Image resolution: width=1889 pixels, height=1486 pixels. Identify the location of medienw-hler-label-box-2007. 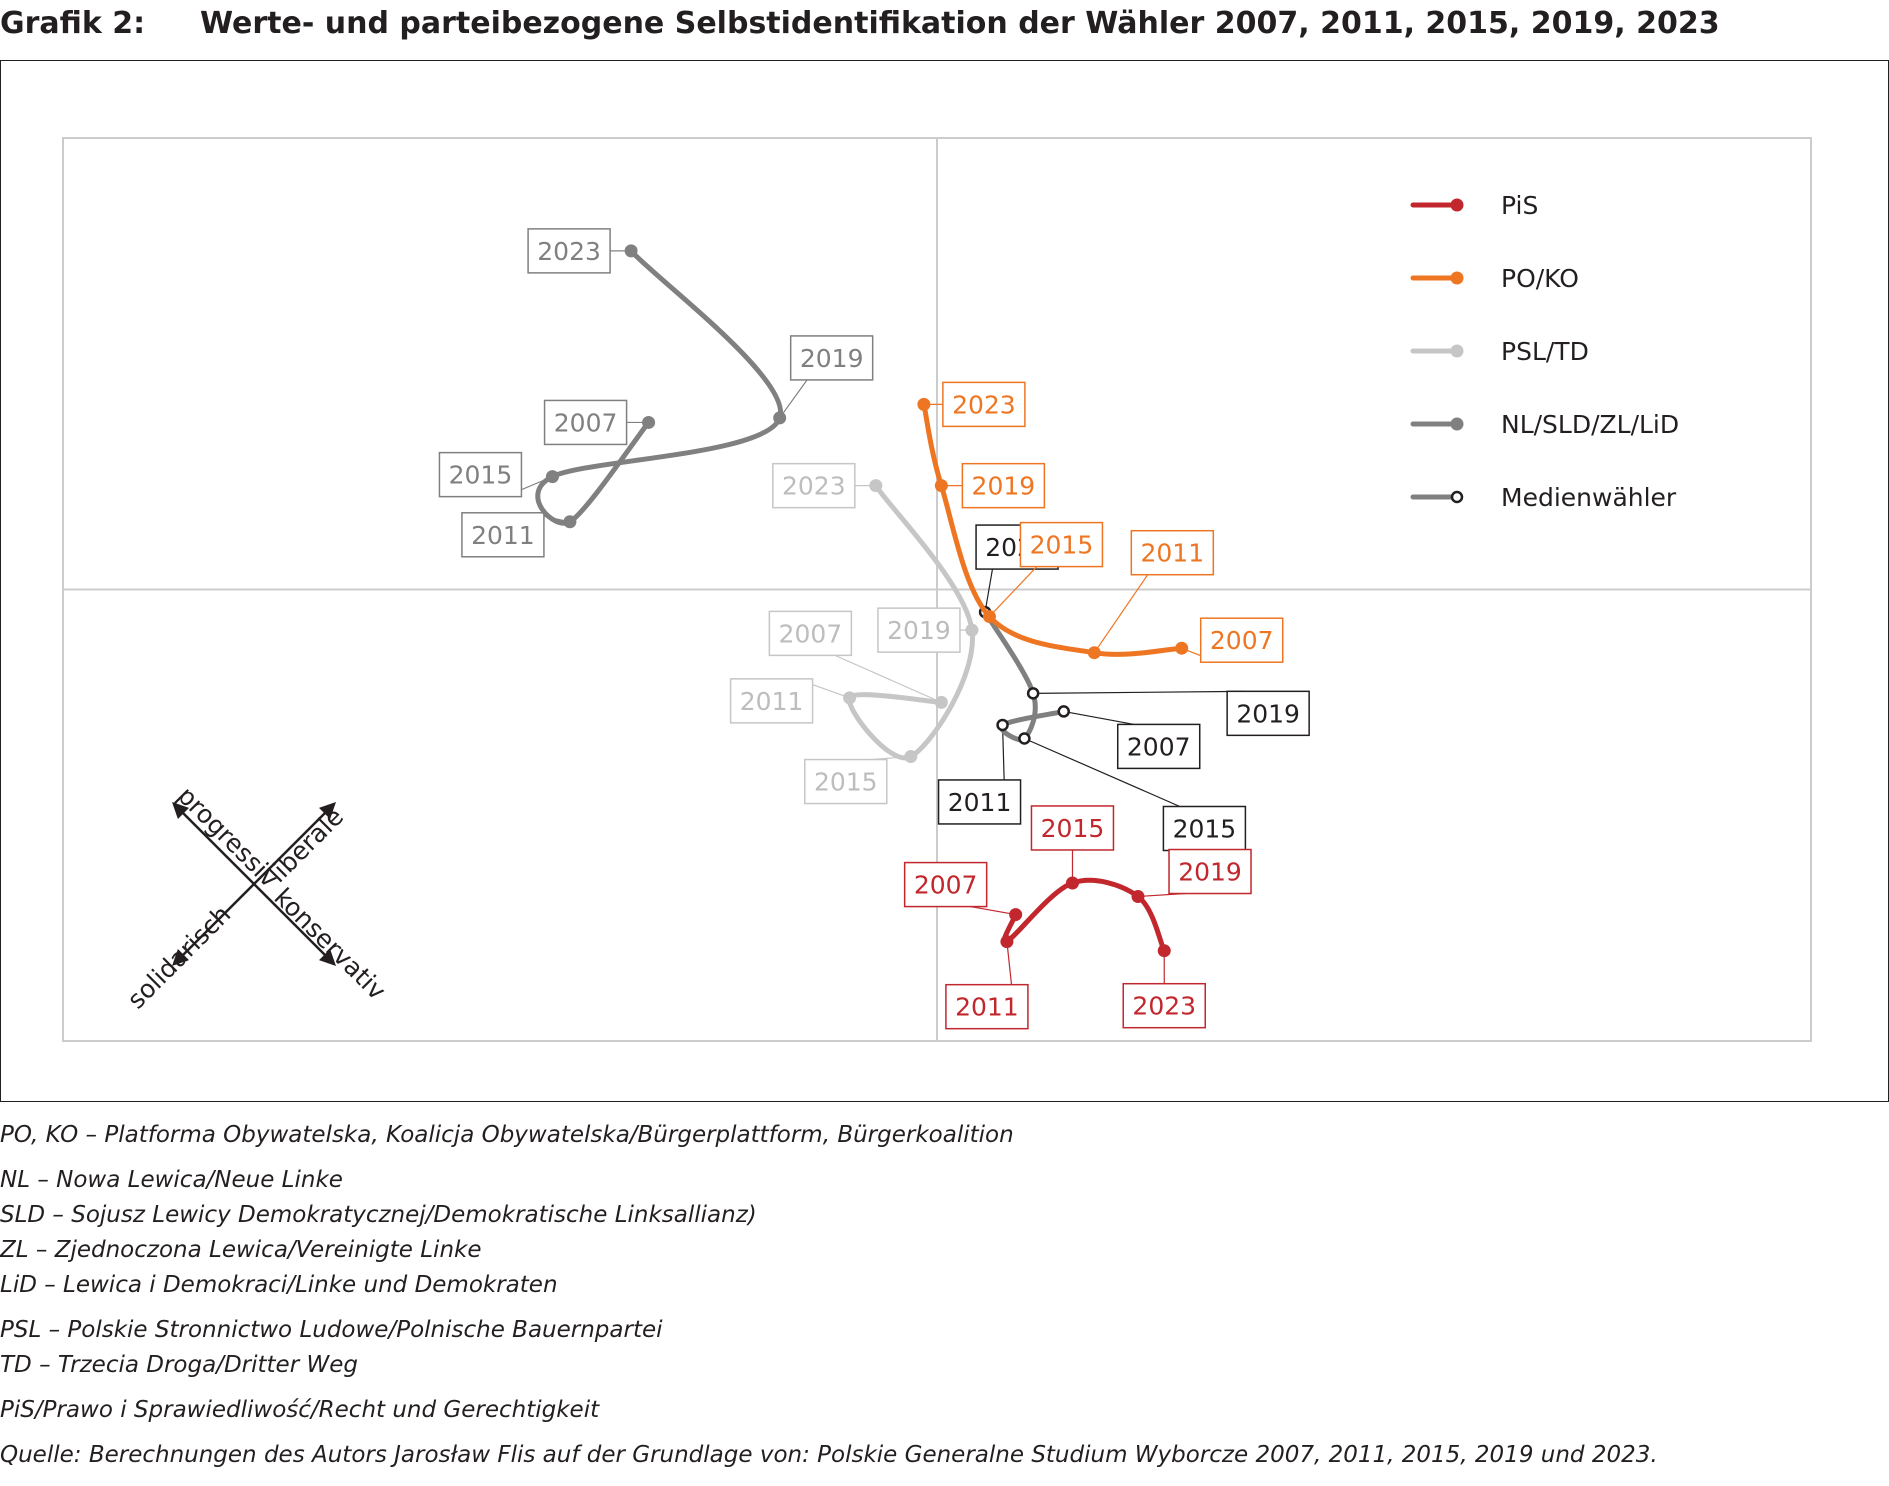
(1158, 746).